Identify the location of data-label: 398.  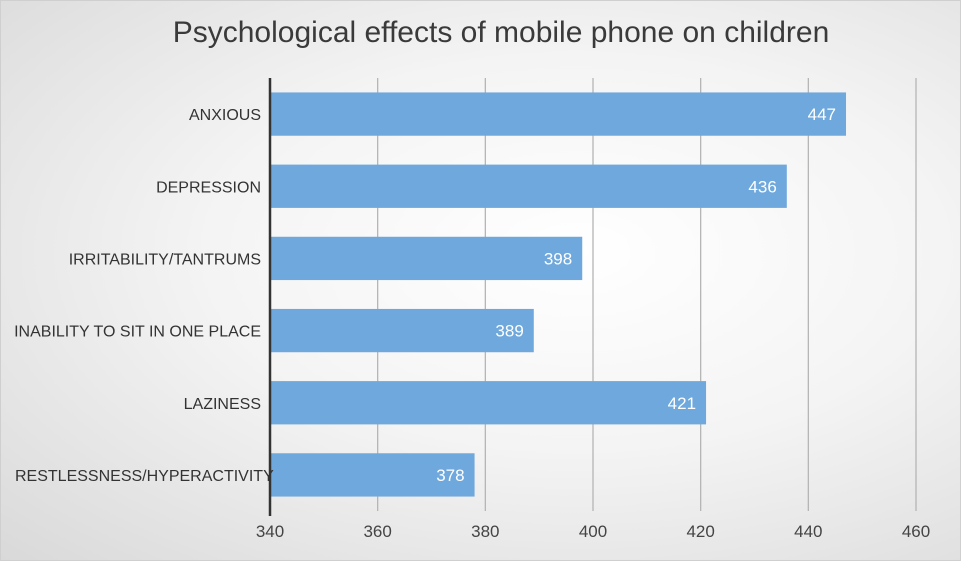
(558, 258).